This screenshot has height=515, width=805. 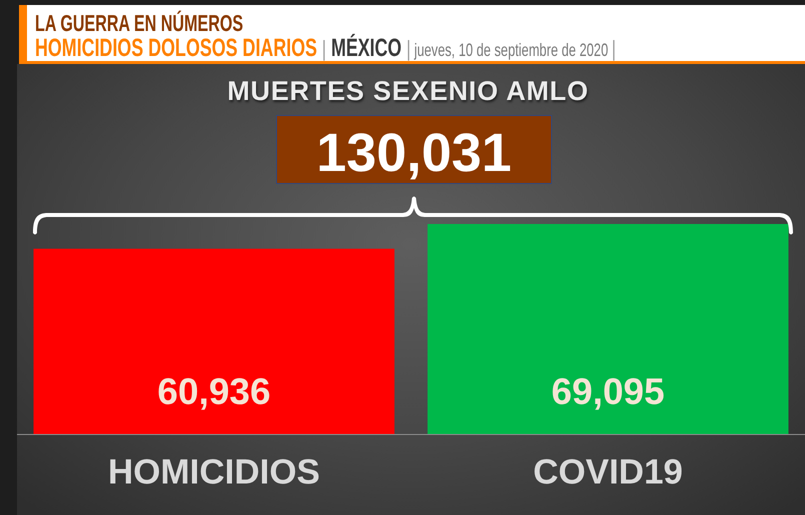 I want to click on x-tick-label: HOMICIDIOS, so click(x=214, y=472).